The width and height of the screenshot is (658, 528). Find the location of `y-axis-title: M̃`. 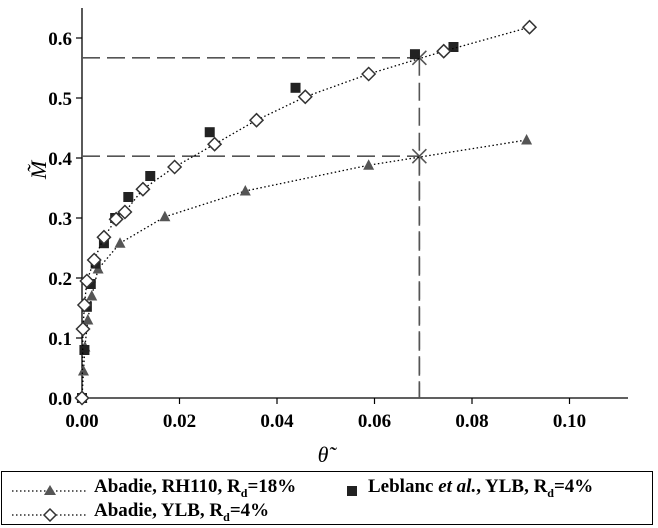

y-axis-title: M̃ is located at coordinates (38, 169).